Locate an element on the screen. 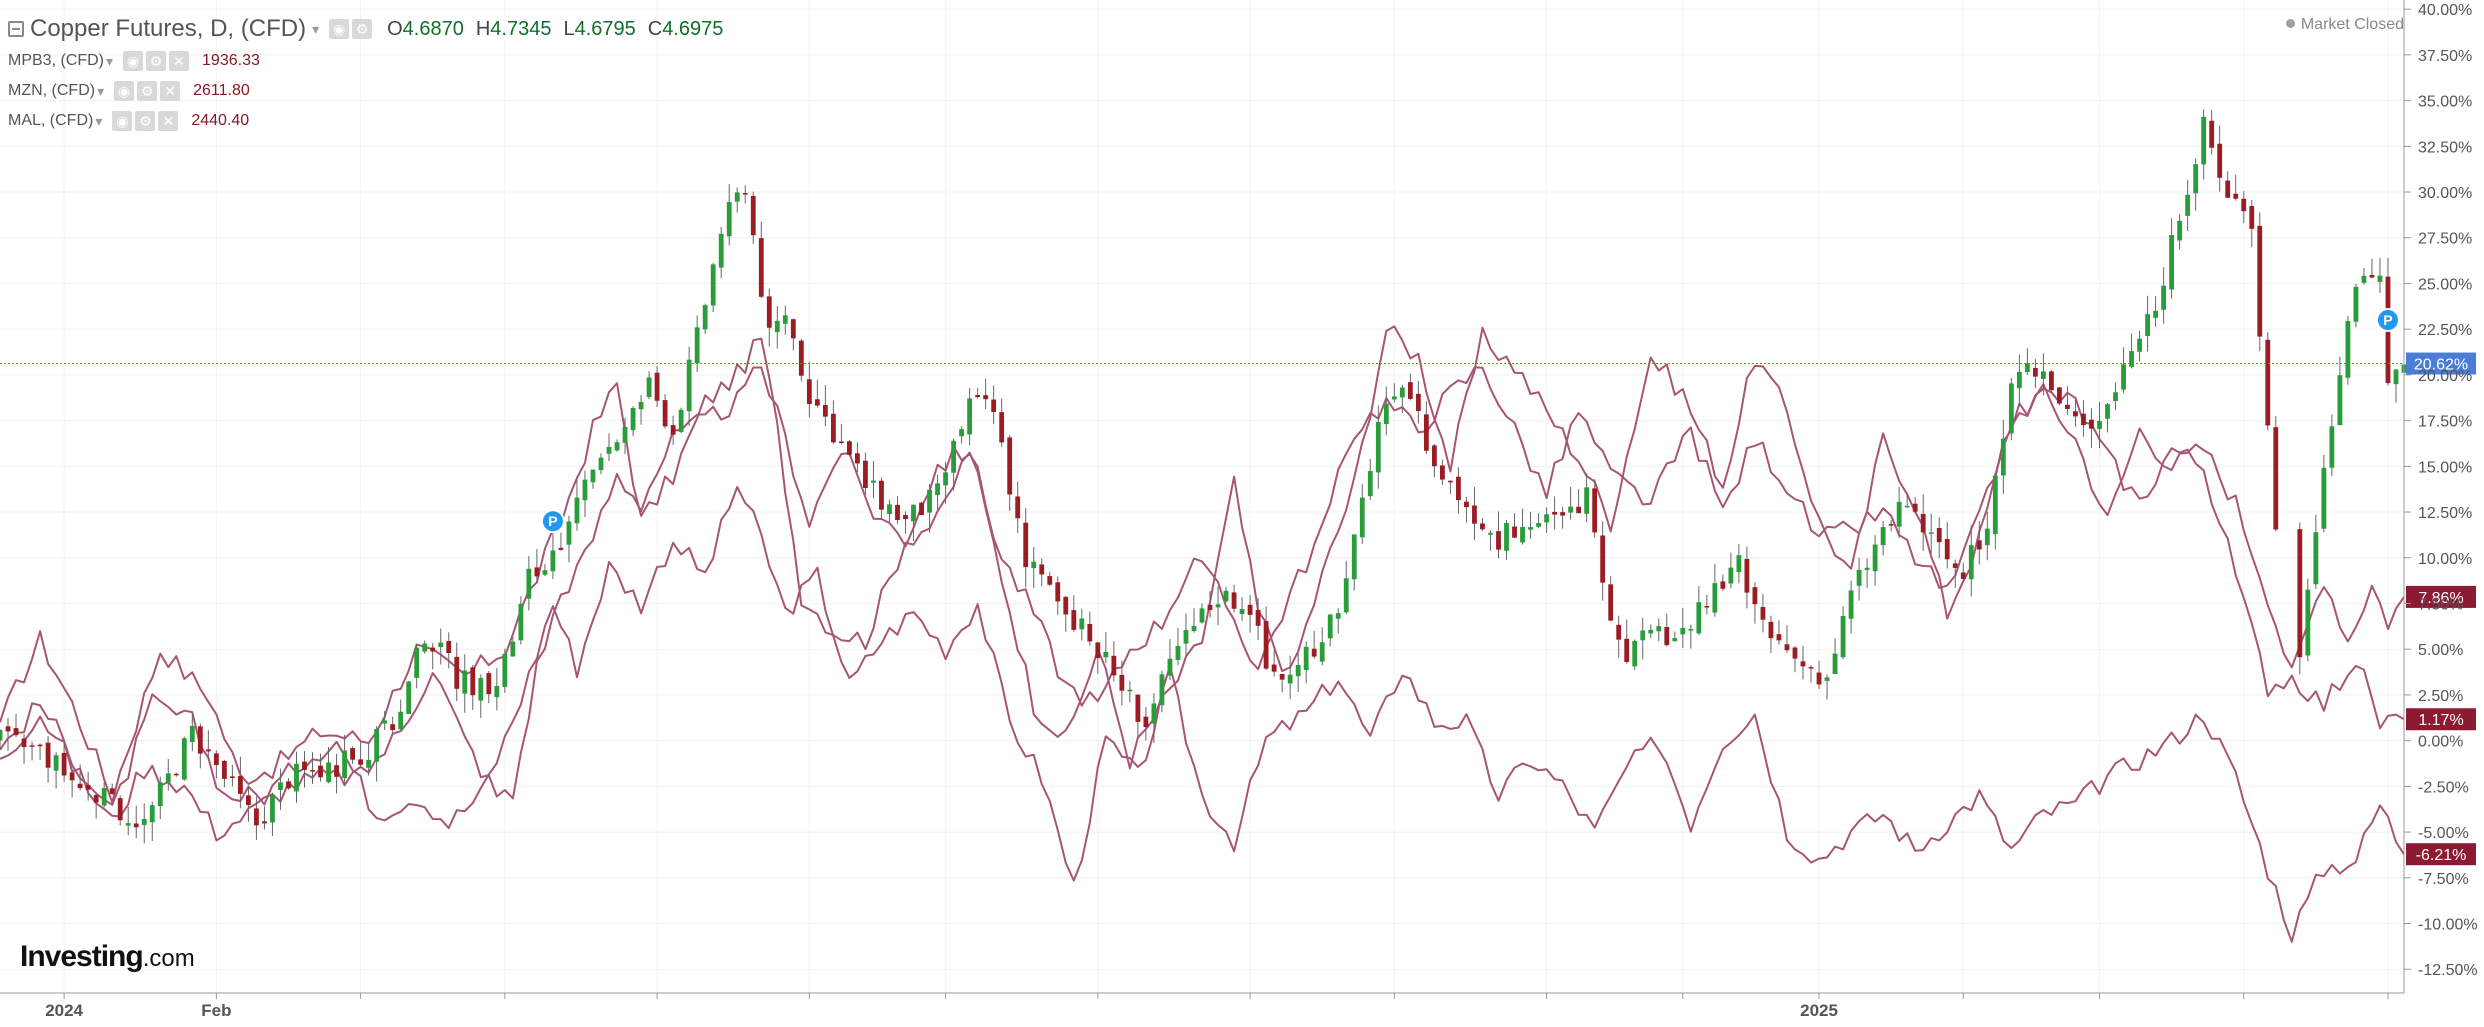 Image resolution: width=2484 pixels, height=1027 pixels. status-dot-icon is located at coordinates (2290, 23).